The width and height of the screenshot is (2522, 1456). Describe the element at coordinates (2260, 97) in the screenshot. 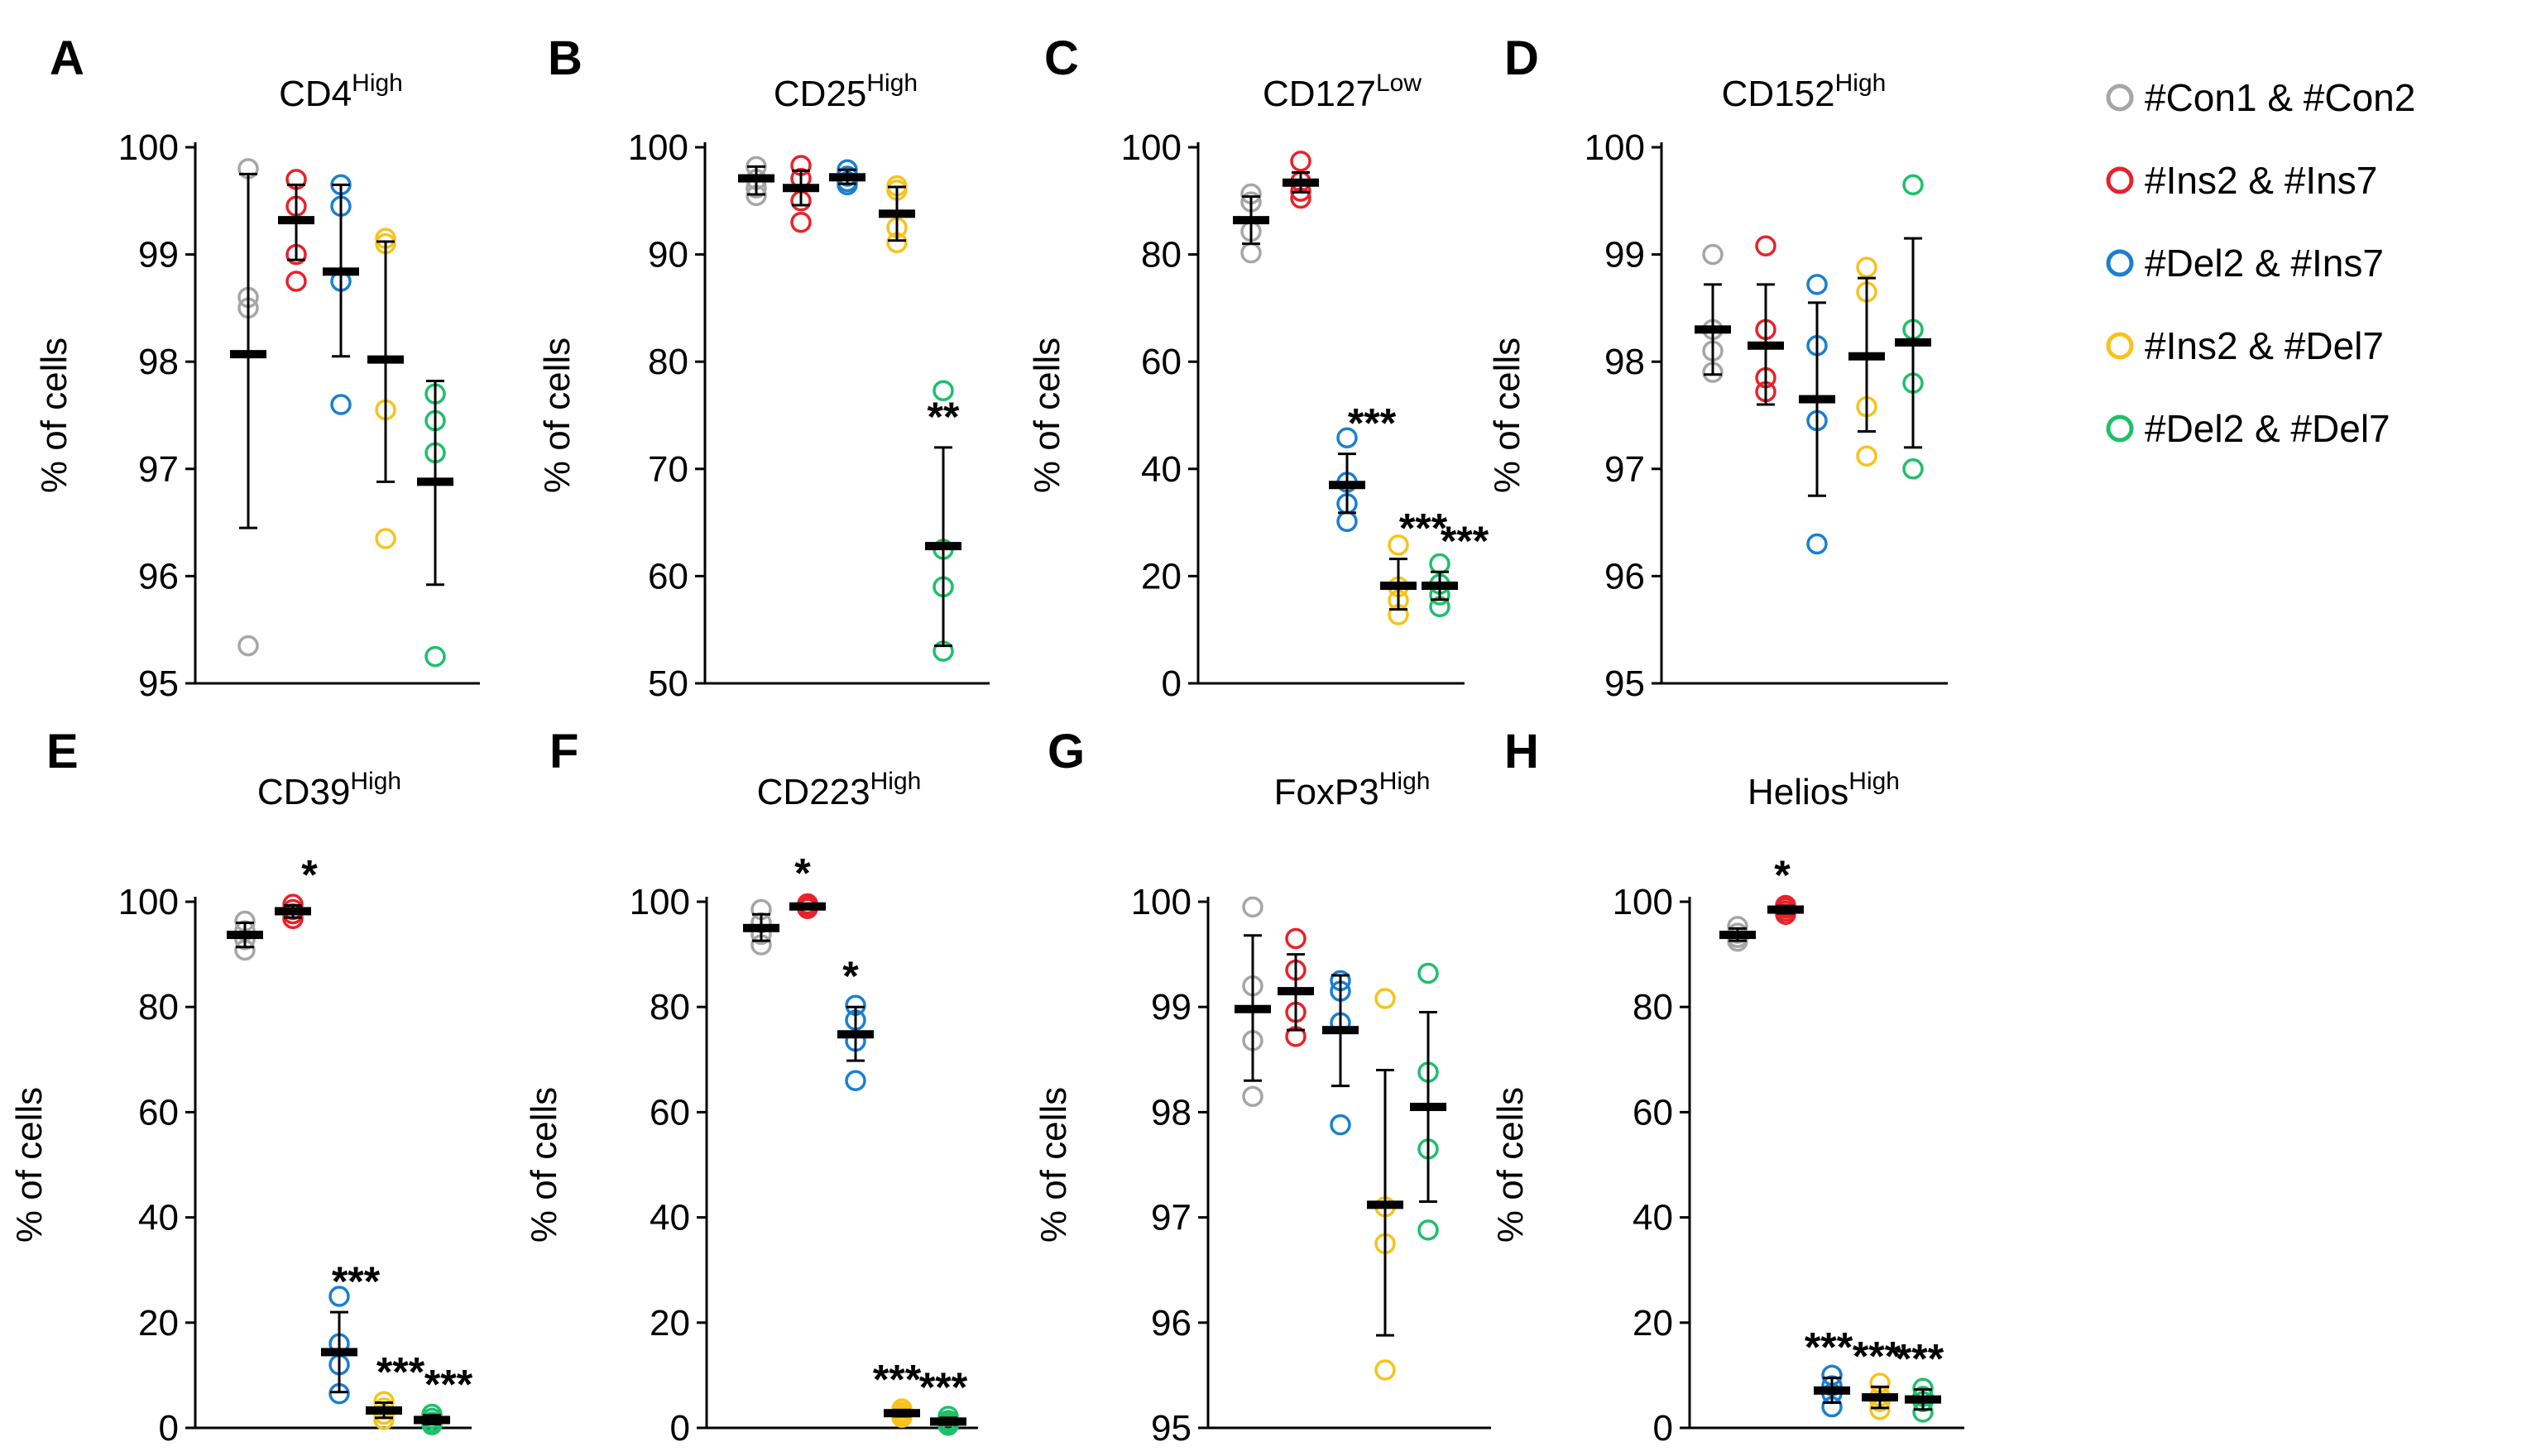

I see `legend-item: #Con1 & #Con2` at that location.